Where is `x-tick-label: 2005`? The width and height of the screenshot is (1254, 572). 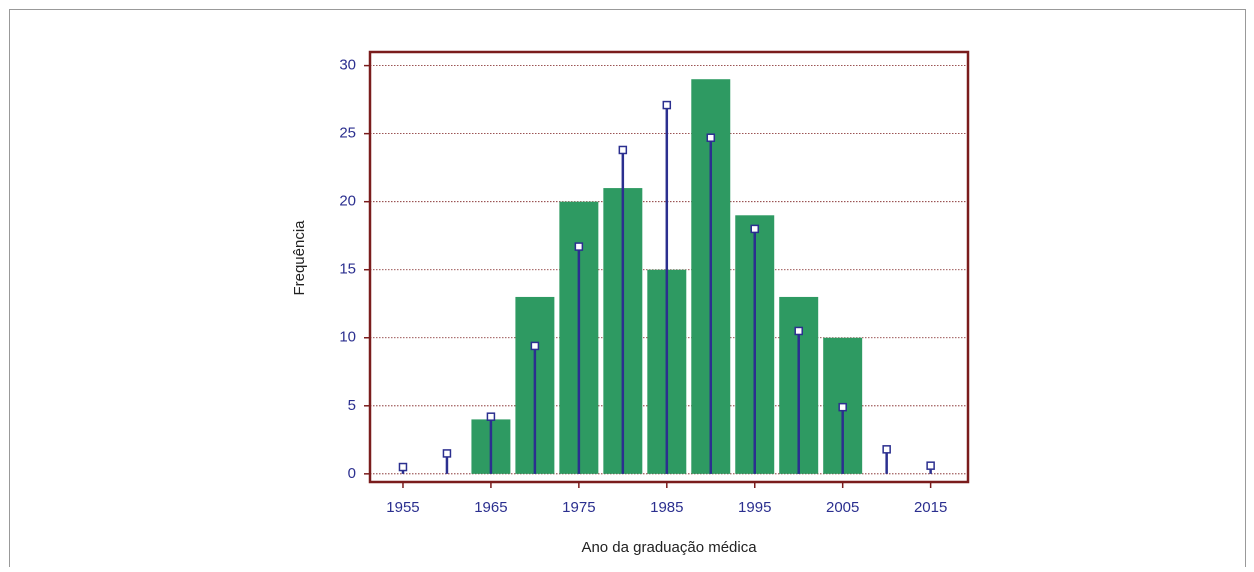 x-tick-label: 2005 is located at coordinates (842, 507).